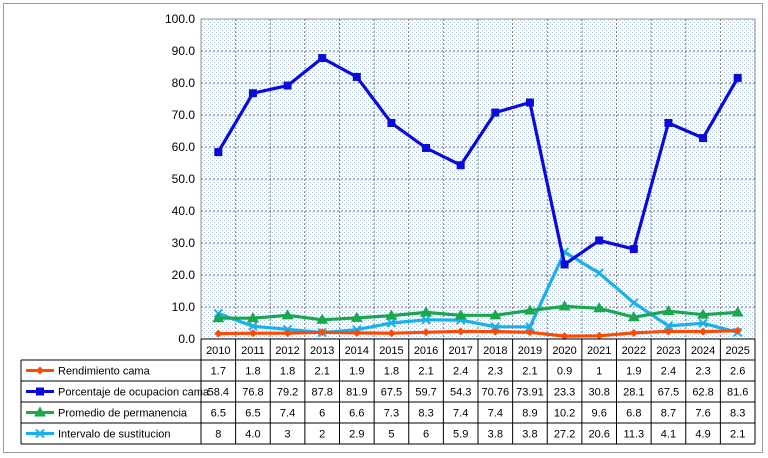 The image size is (768, 458). I want to click on x-tick-label: 2022, so click(634, 351).